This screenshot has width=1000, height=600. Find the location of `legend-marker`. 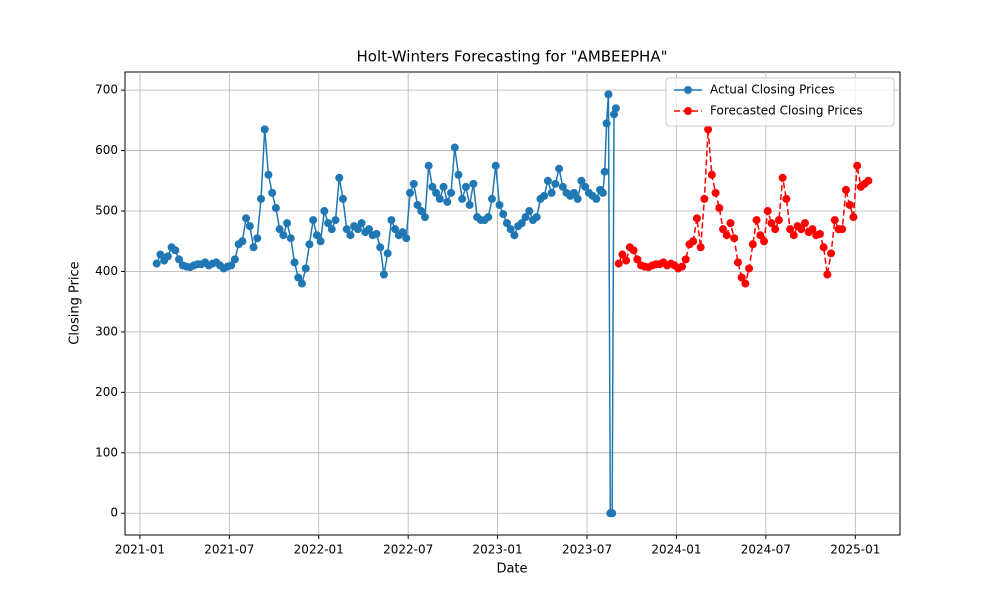

legend-marker is located at coordinates (688, 90).